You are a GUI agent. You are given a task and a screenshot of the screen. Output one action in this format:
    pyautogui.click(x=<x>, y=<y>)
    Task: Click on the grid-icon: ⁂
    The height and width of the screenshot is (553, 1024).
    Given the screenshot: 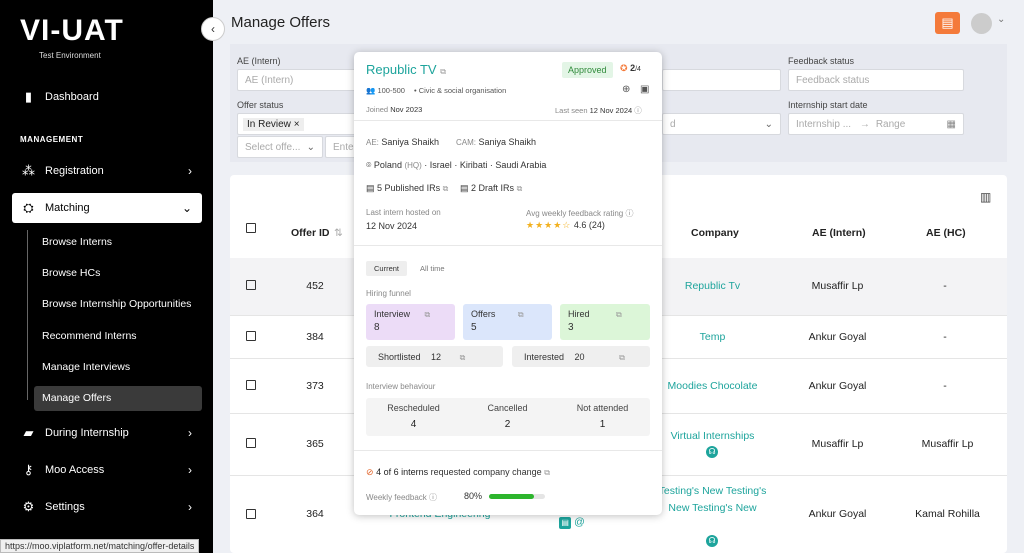 What is the action you would take?
    pyautogui.click(x=28, y=170)
    